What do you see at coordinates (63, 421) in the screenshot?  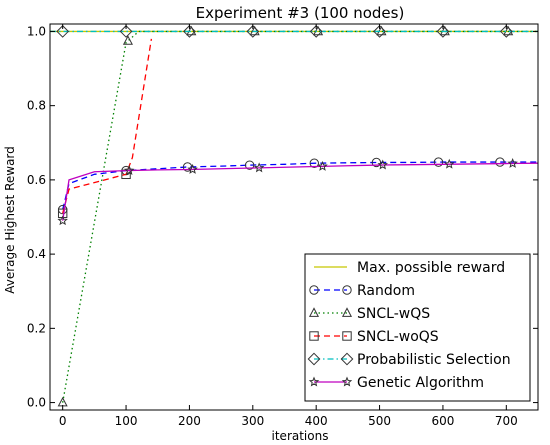 I see `x-tick-label-0: 0` at bounding box center [63, 421].